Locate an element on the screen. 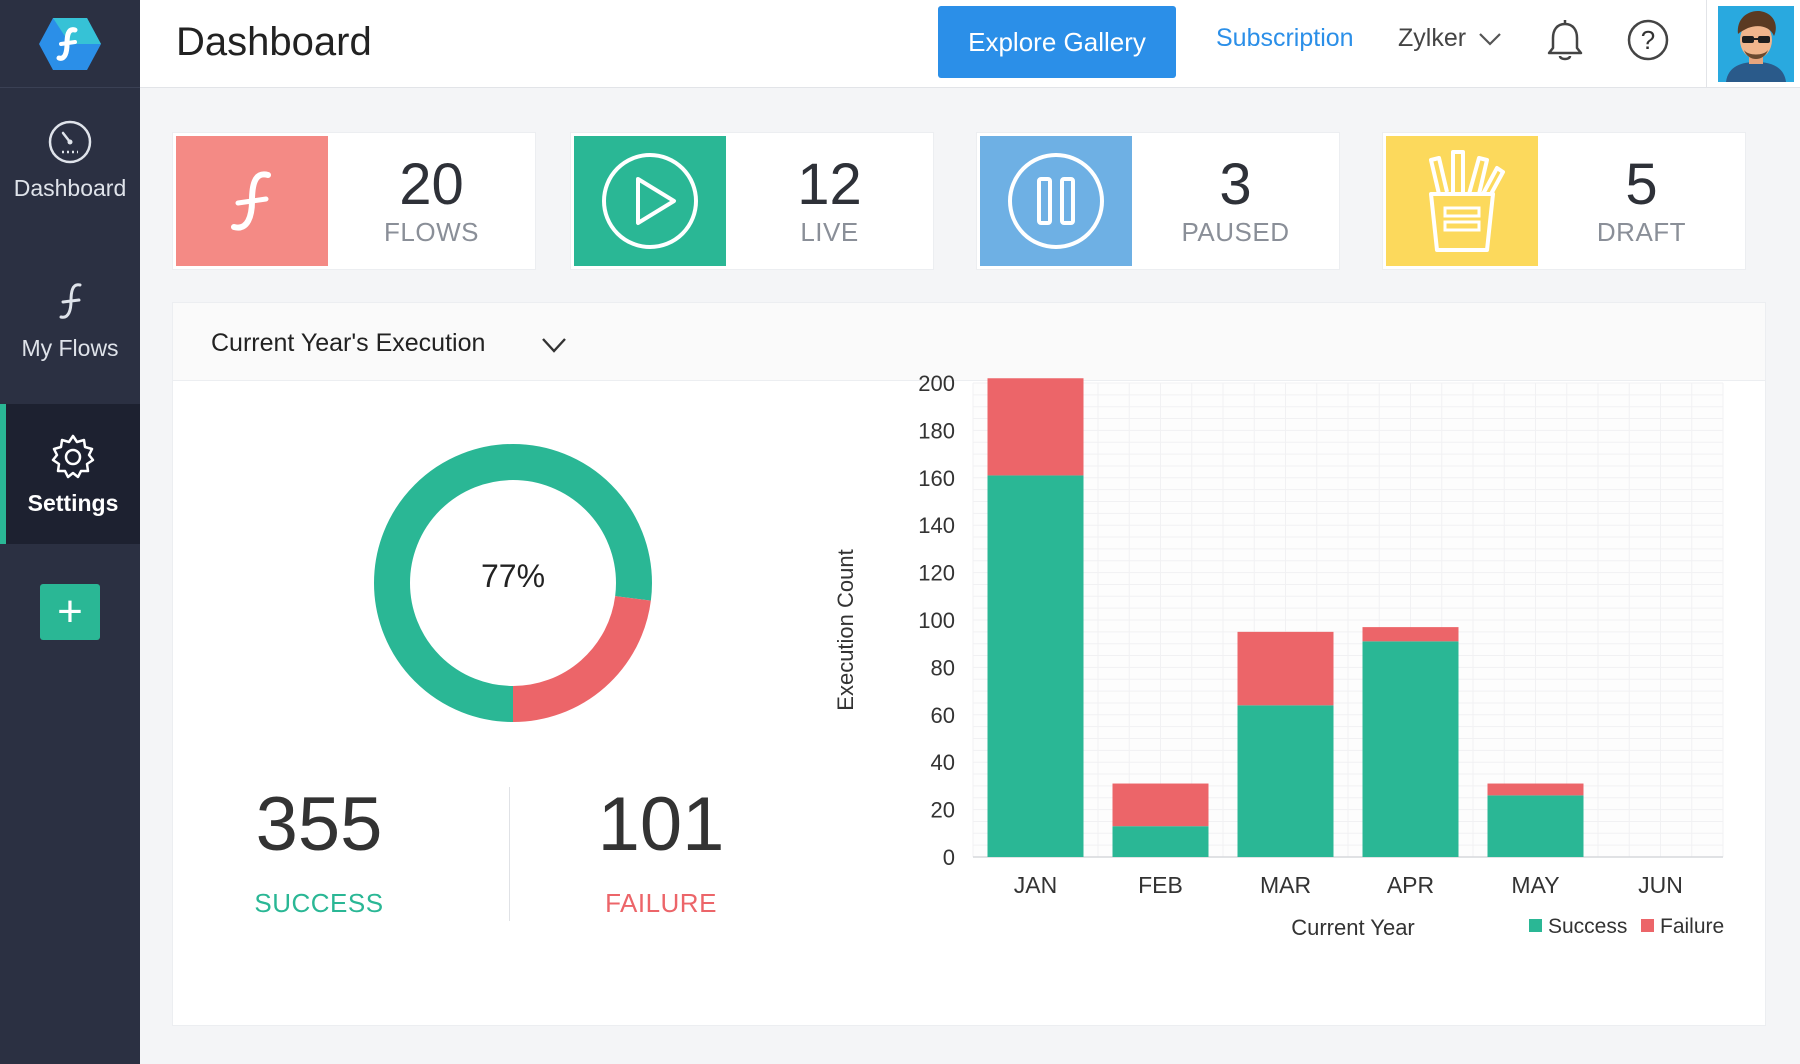  execution-panel-header: Current Year's Execution is located at coordinates (969, 342).